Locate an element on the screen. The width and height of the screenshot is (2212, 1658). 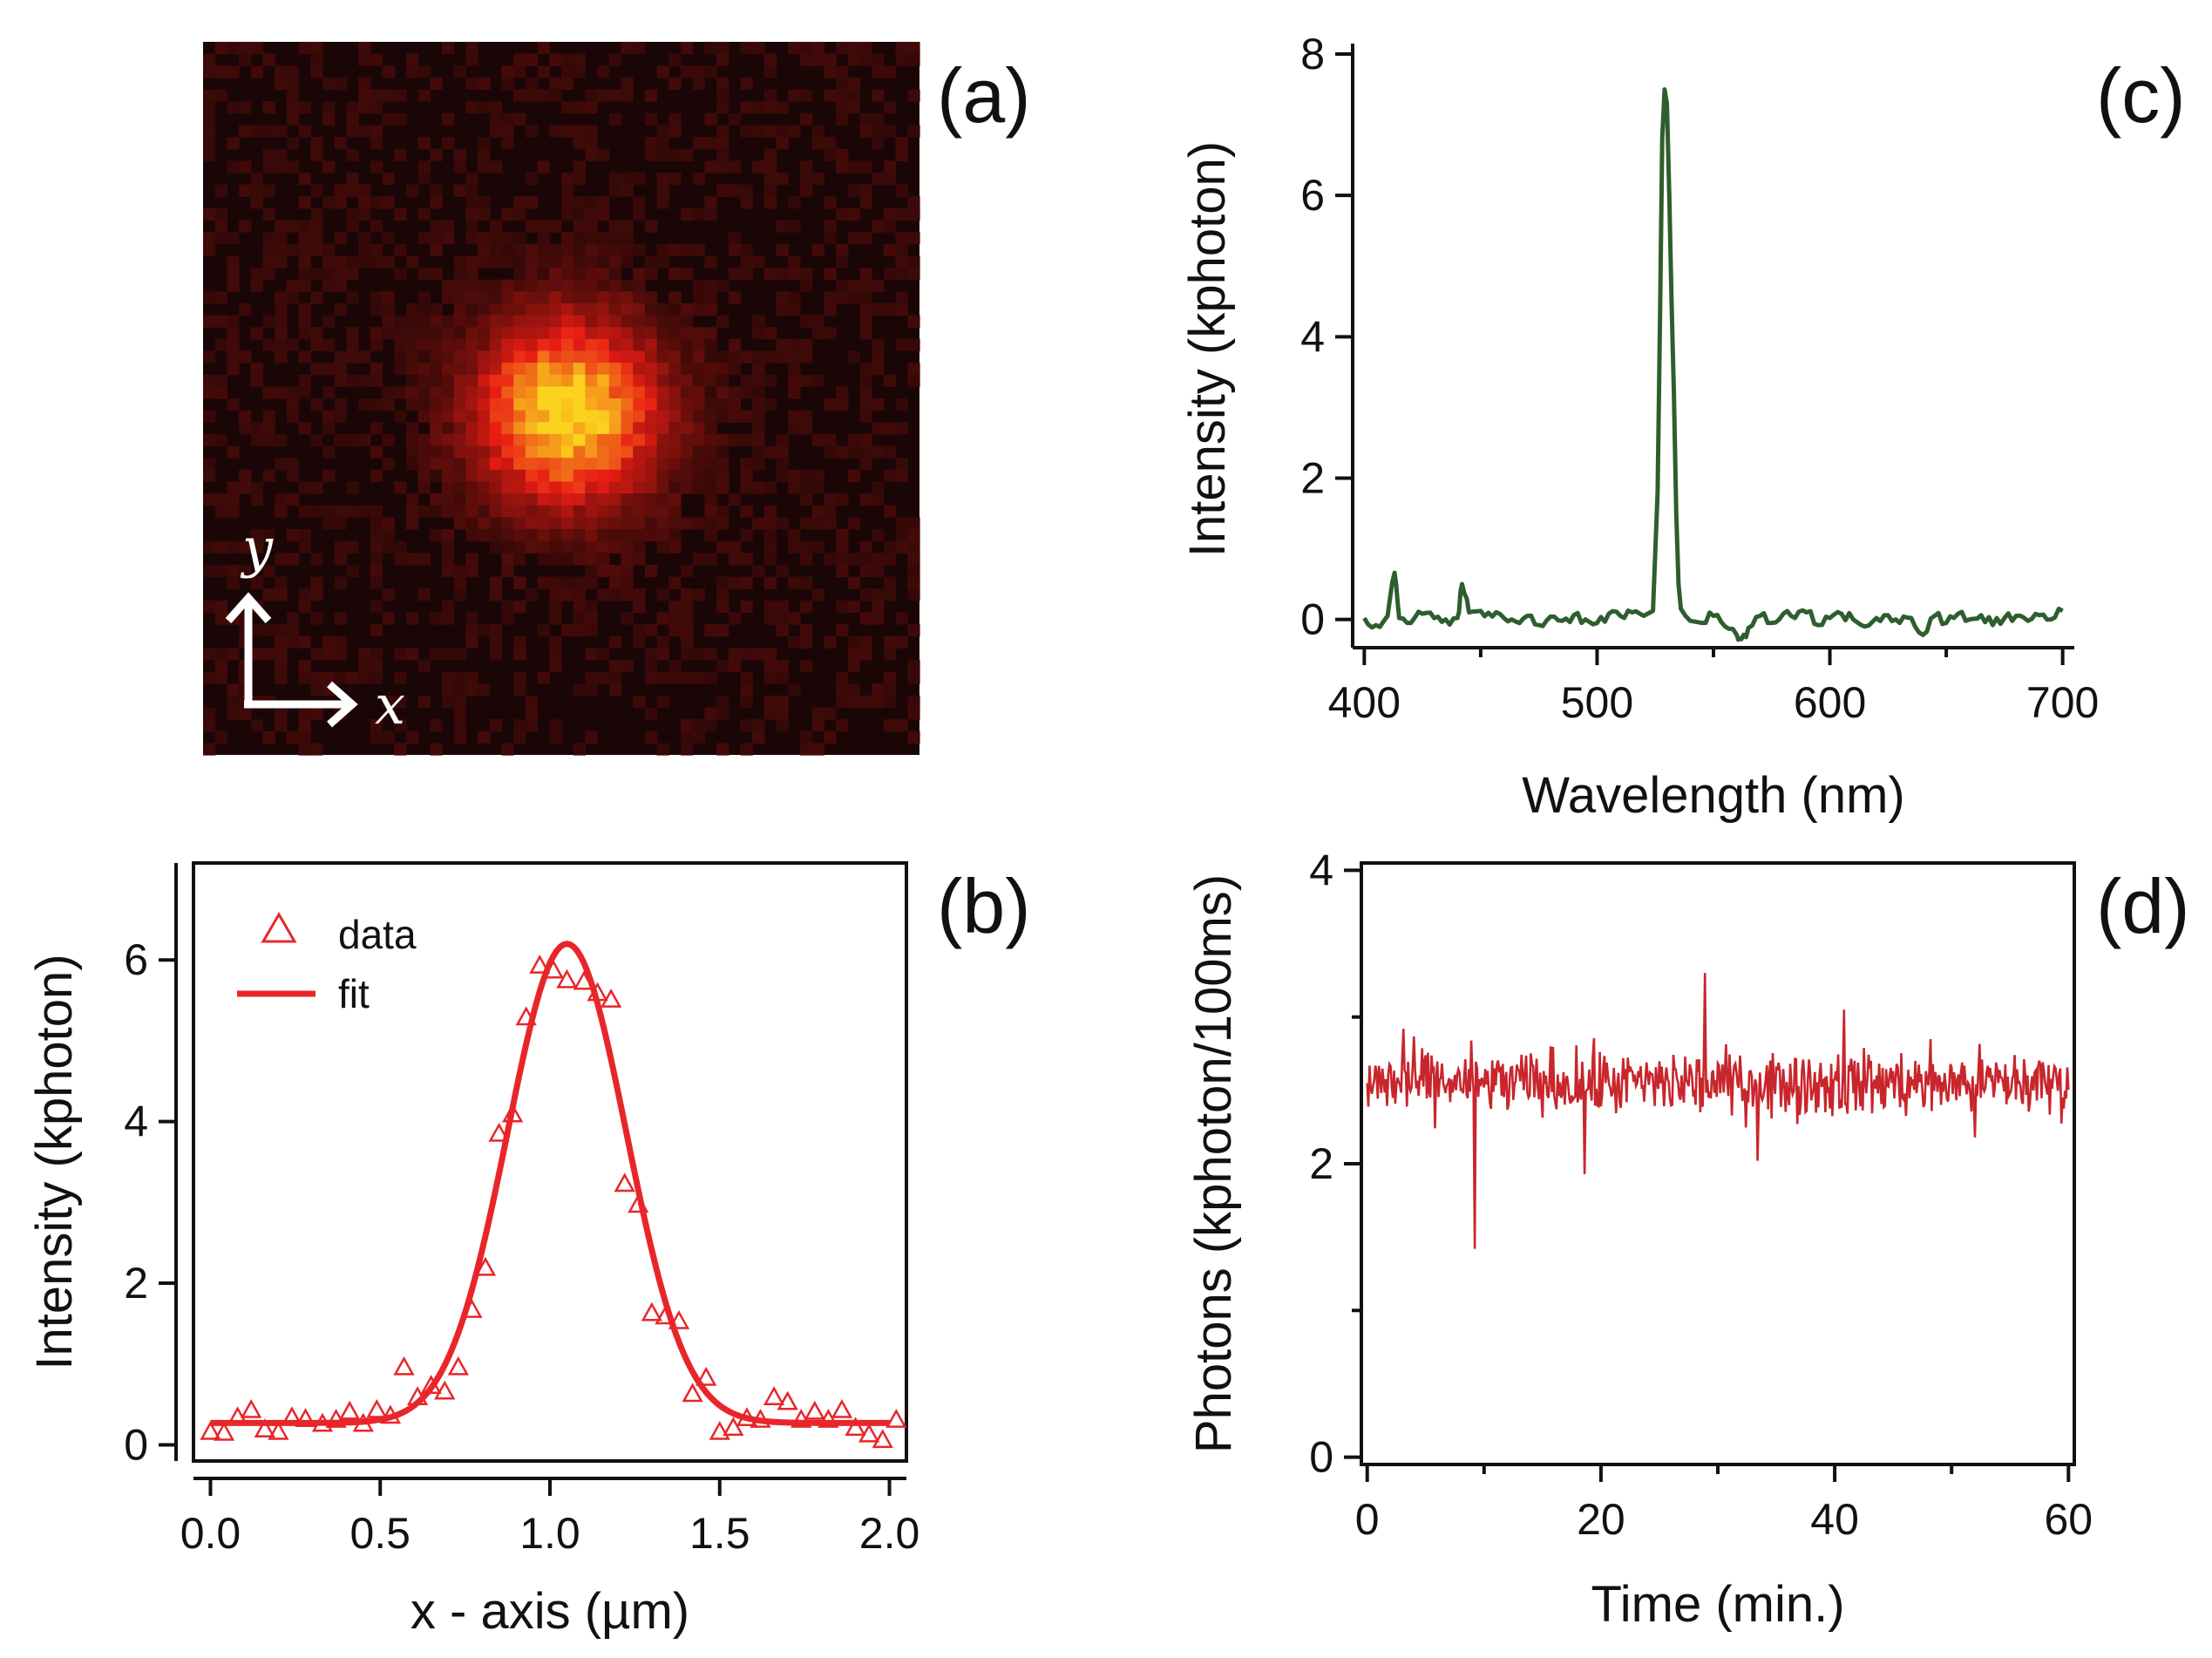
y-tick-label: 4 is located at coordinates (1321, 870).